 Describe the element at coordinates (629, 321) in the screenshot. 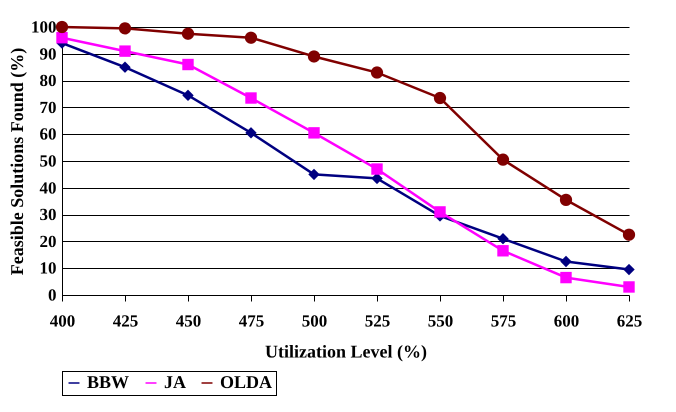

I see `x-tick-label: 625` at that location.